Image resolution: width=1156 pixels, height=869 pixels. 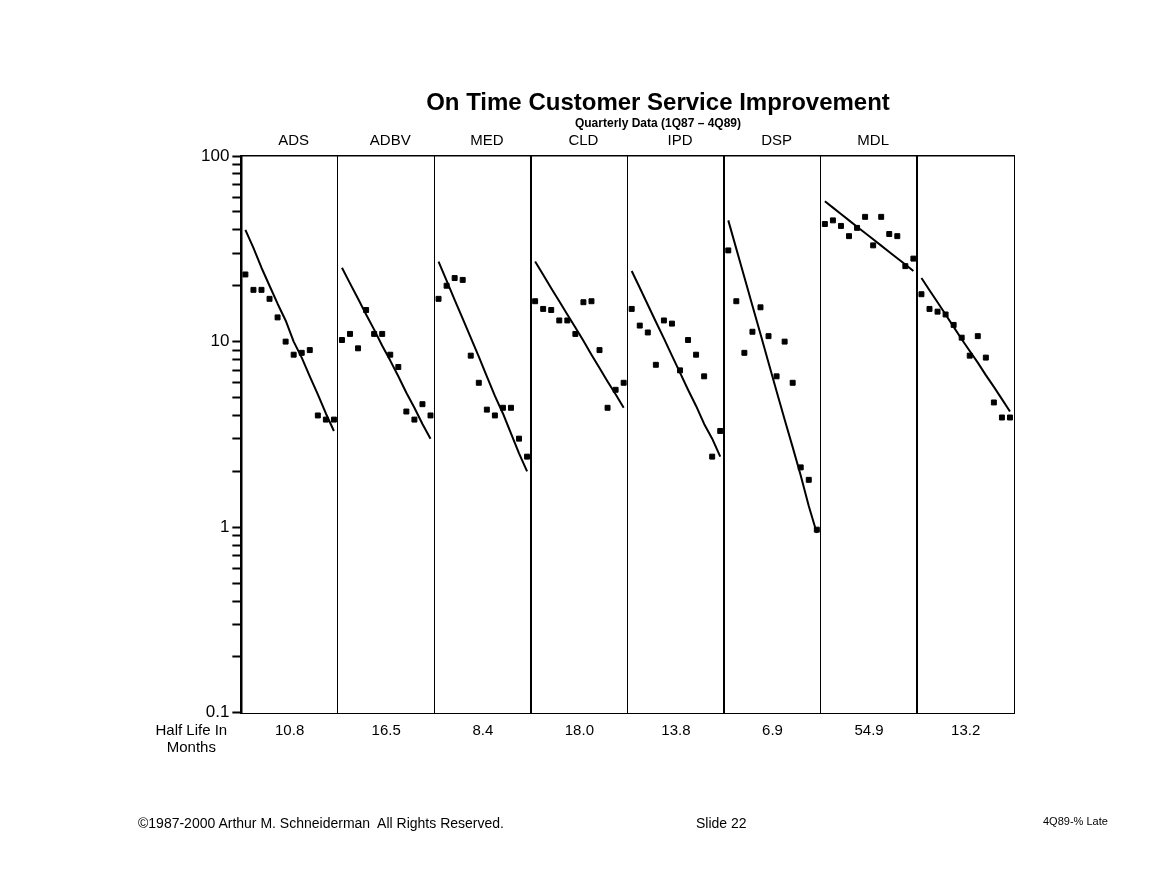 What do you see at coordinates (191, 737) in the screenshot?
I see `x-axis-title: Half Life In Months` at bounding box center [191, 737].